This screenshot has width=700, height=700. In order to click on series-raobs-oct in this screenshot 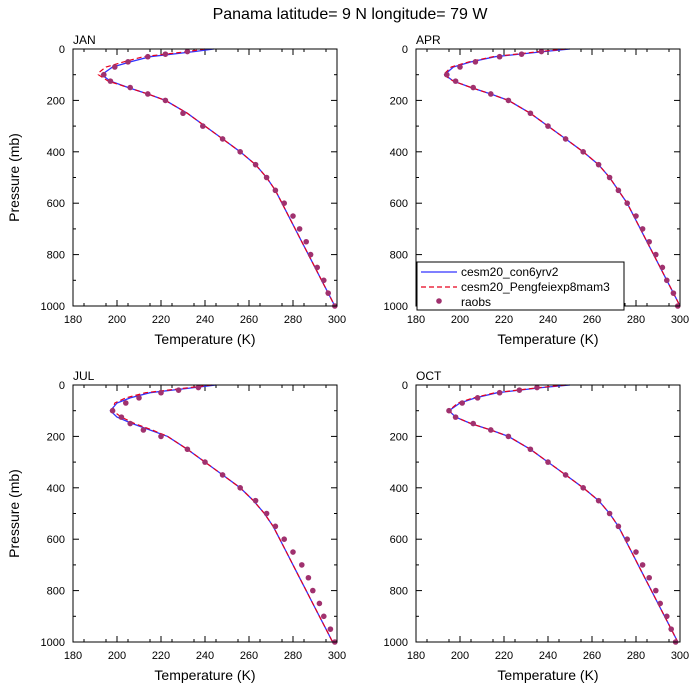, I will do `click(562, 514)`.